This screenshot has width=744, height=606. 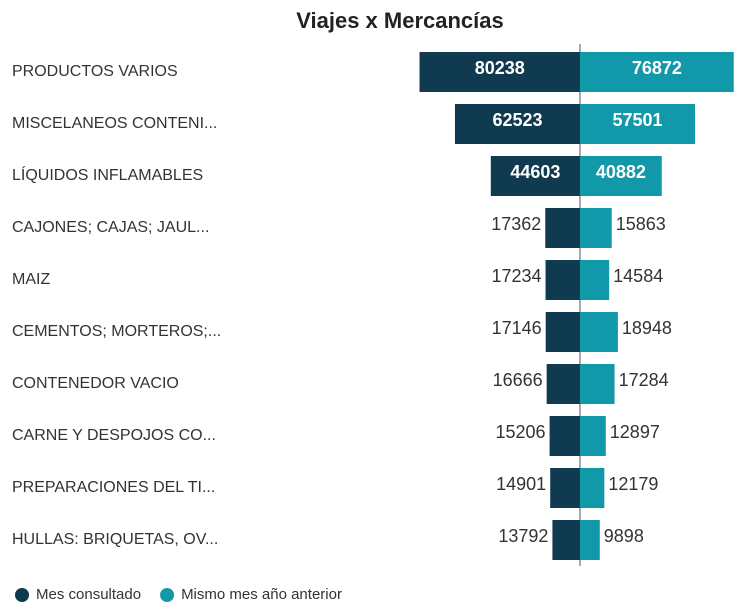 I want to click on value-label: 9898, so click(x=624, y=536).